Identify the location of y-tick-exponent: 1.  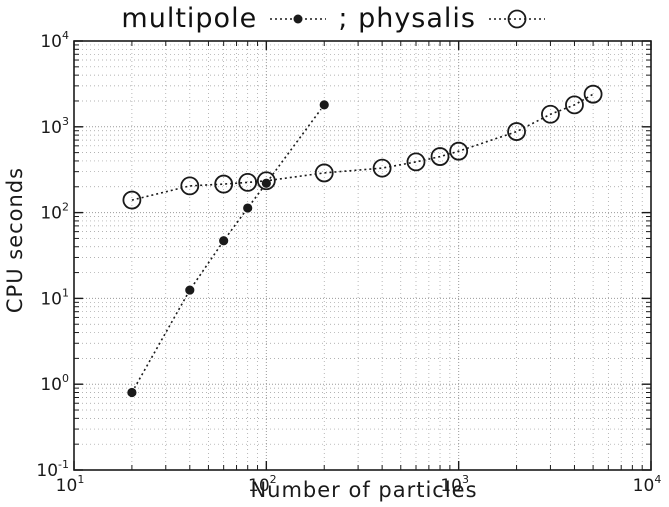
(65, 292).